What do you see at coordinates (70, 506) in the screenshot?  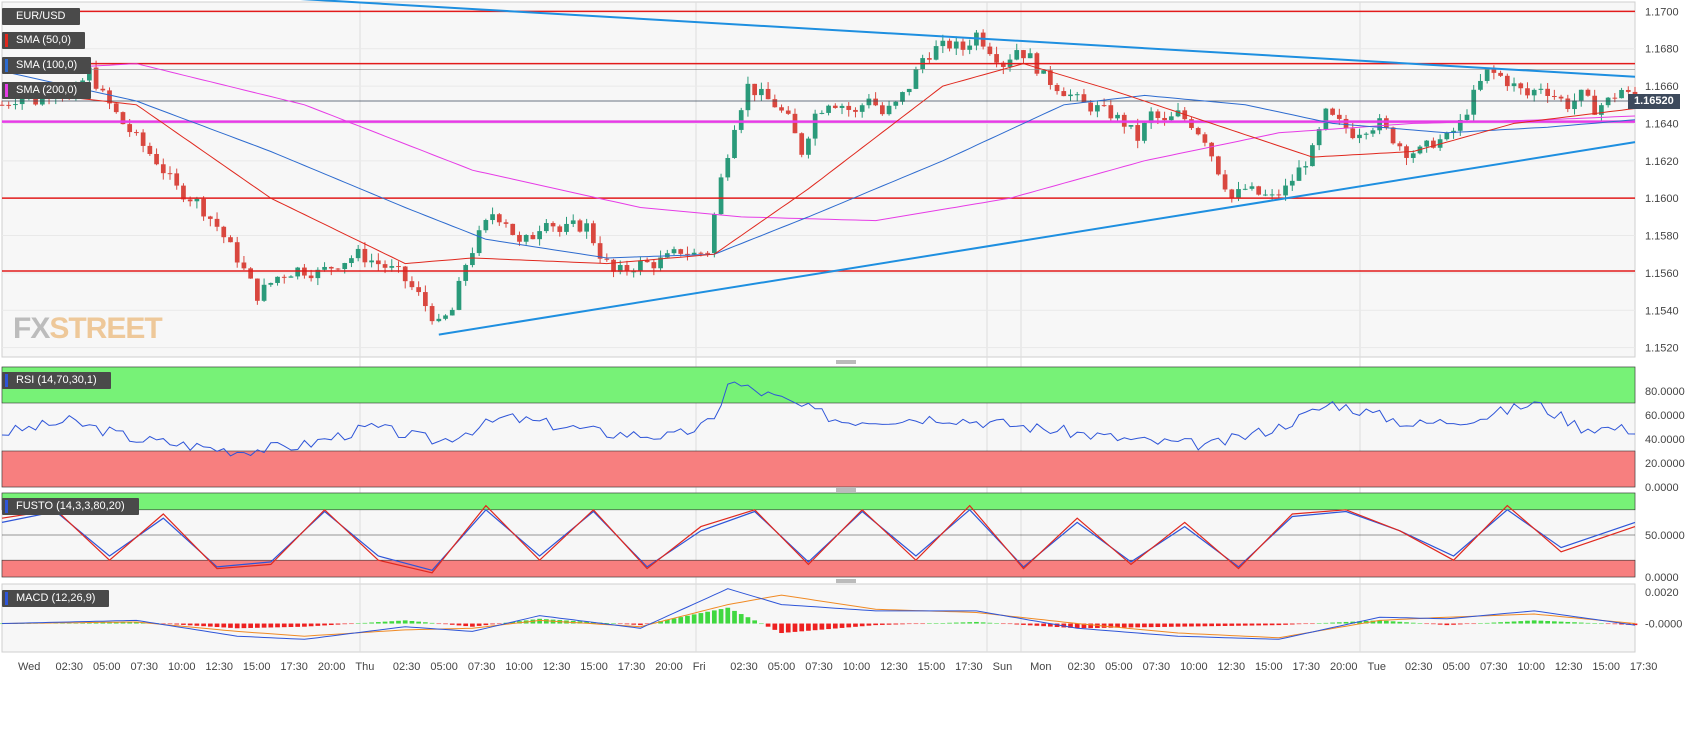 I see `fusto-tag: FUSTO (14,3,3,80,20)` at bounding box center [70, 506].